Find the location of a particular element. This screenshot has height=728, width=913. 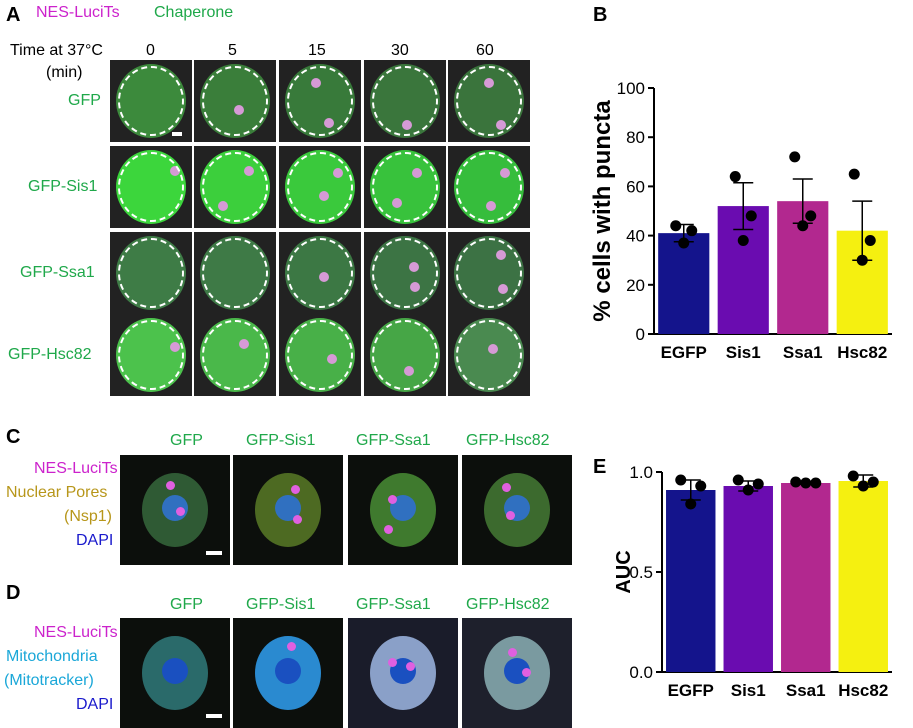

bar-egfp is located at coordinates (691, 581).